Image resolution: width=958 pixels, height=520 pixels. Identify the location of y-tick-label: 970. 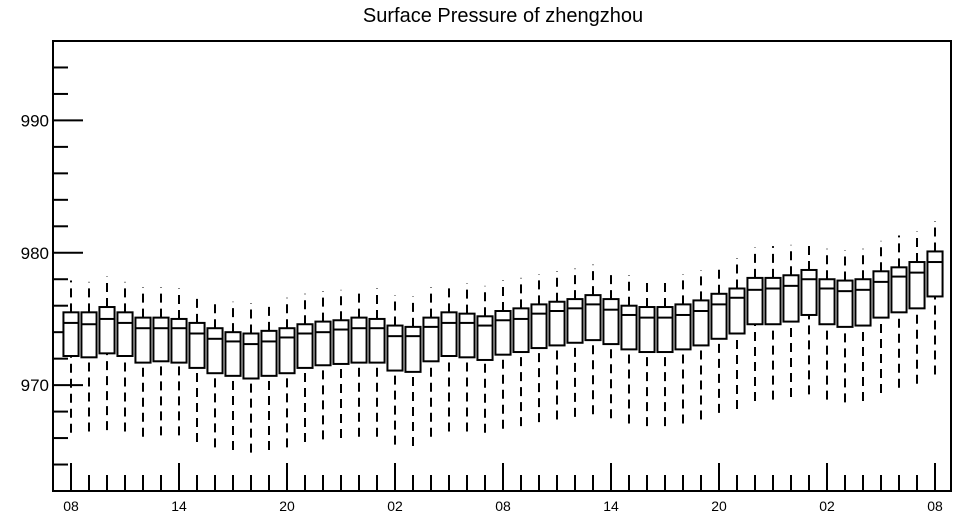
(35, 385).